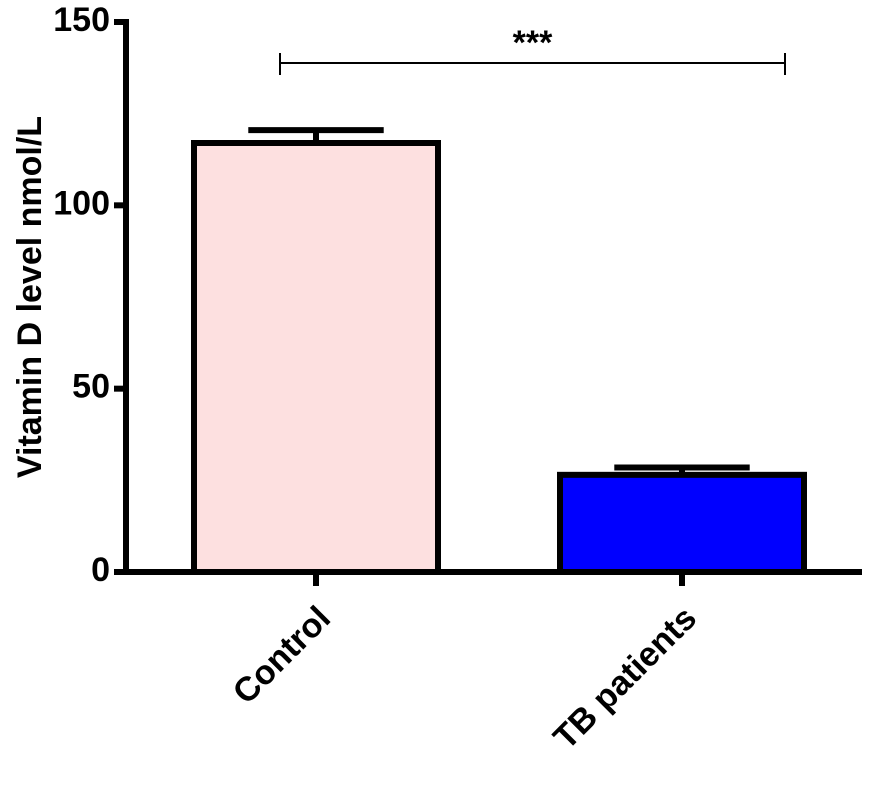  What do you see at coordinates (282, 655) in the screenshot?
I see `x-tick-label: Control` at bounding box center [282, 655].